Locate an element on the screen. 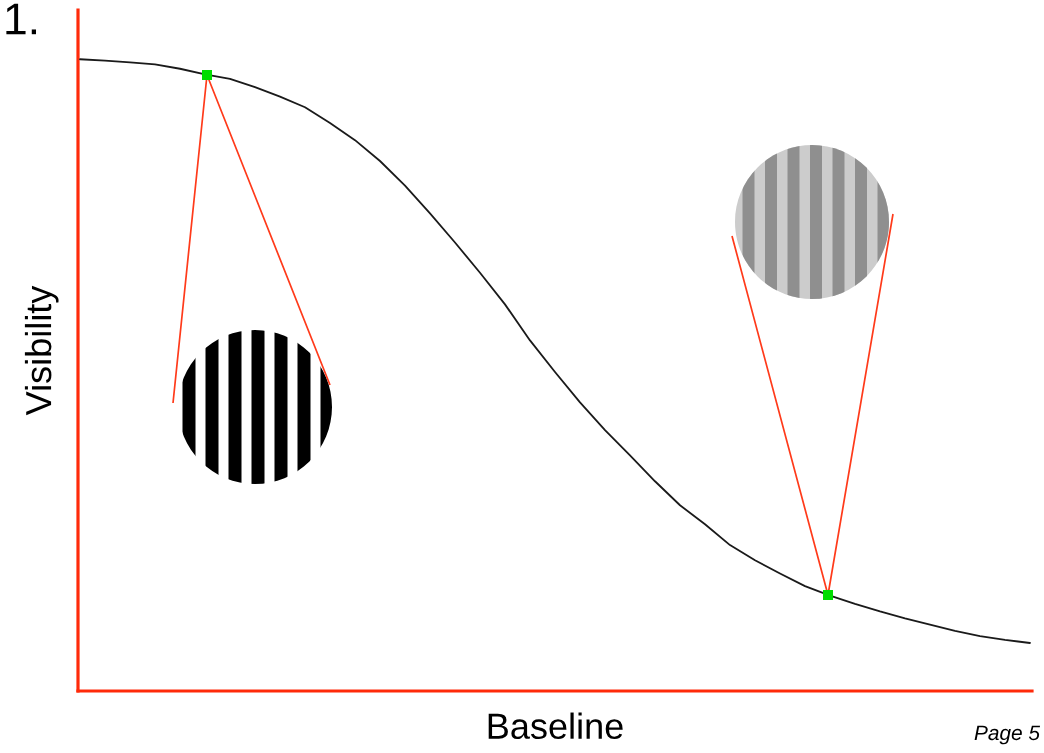 This screenshot has height=753, width=1044. x-axis-title: Baseline is located at coordinates (555, 726).